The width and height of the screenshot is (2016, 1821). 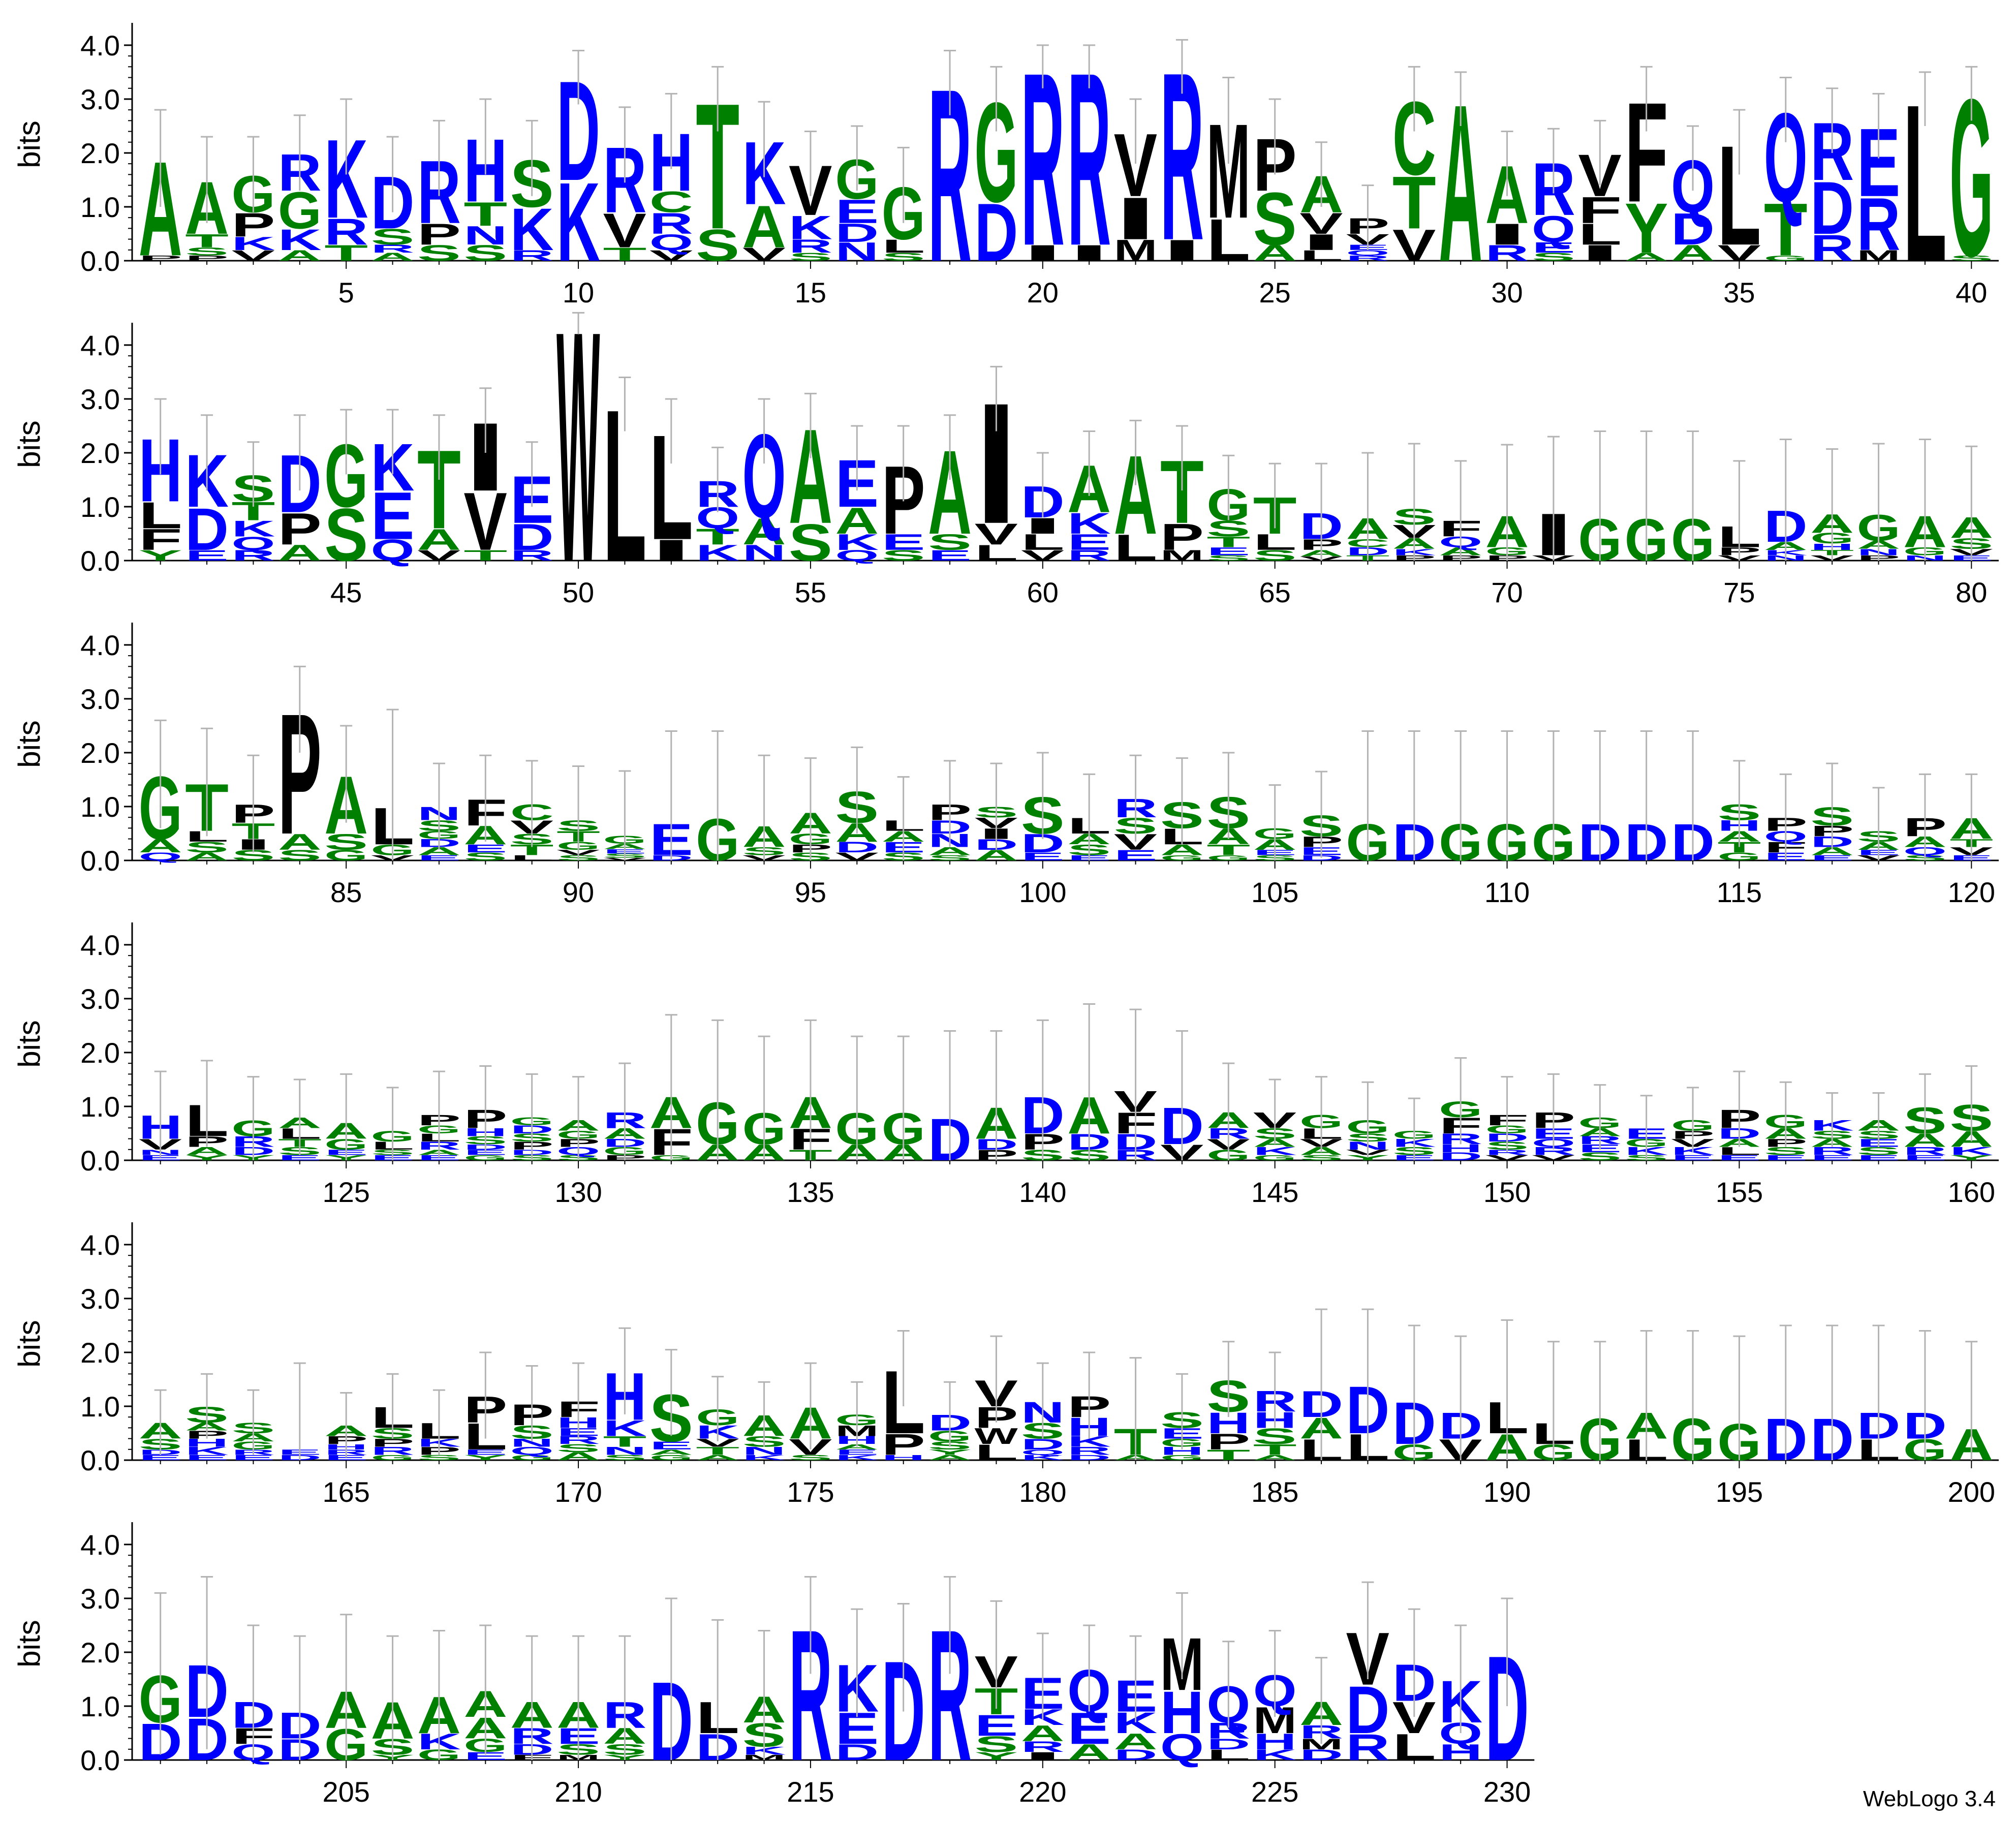 I want to click on logo-letter: Y, so click(x=950, y=1452).